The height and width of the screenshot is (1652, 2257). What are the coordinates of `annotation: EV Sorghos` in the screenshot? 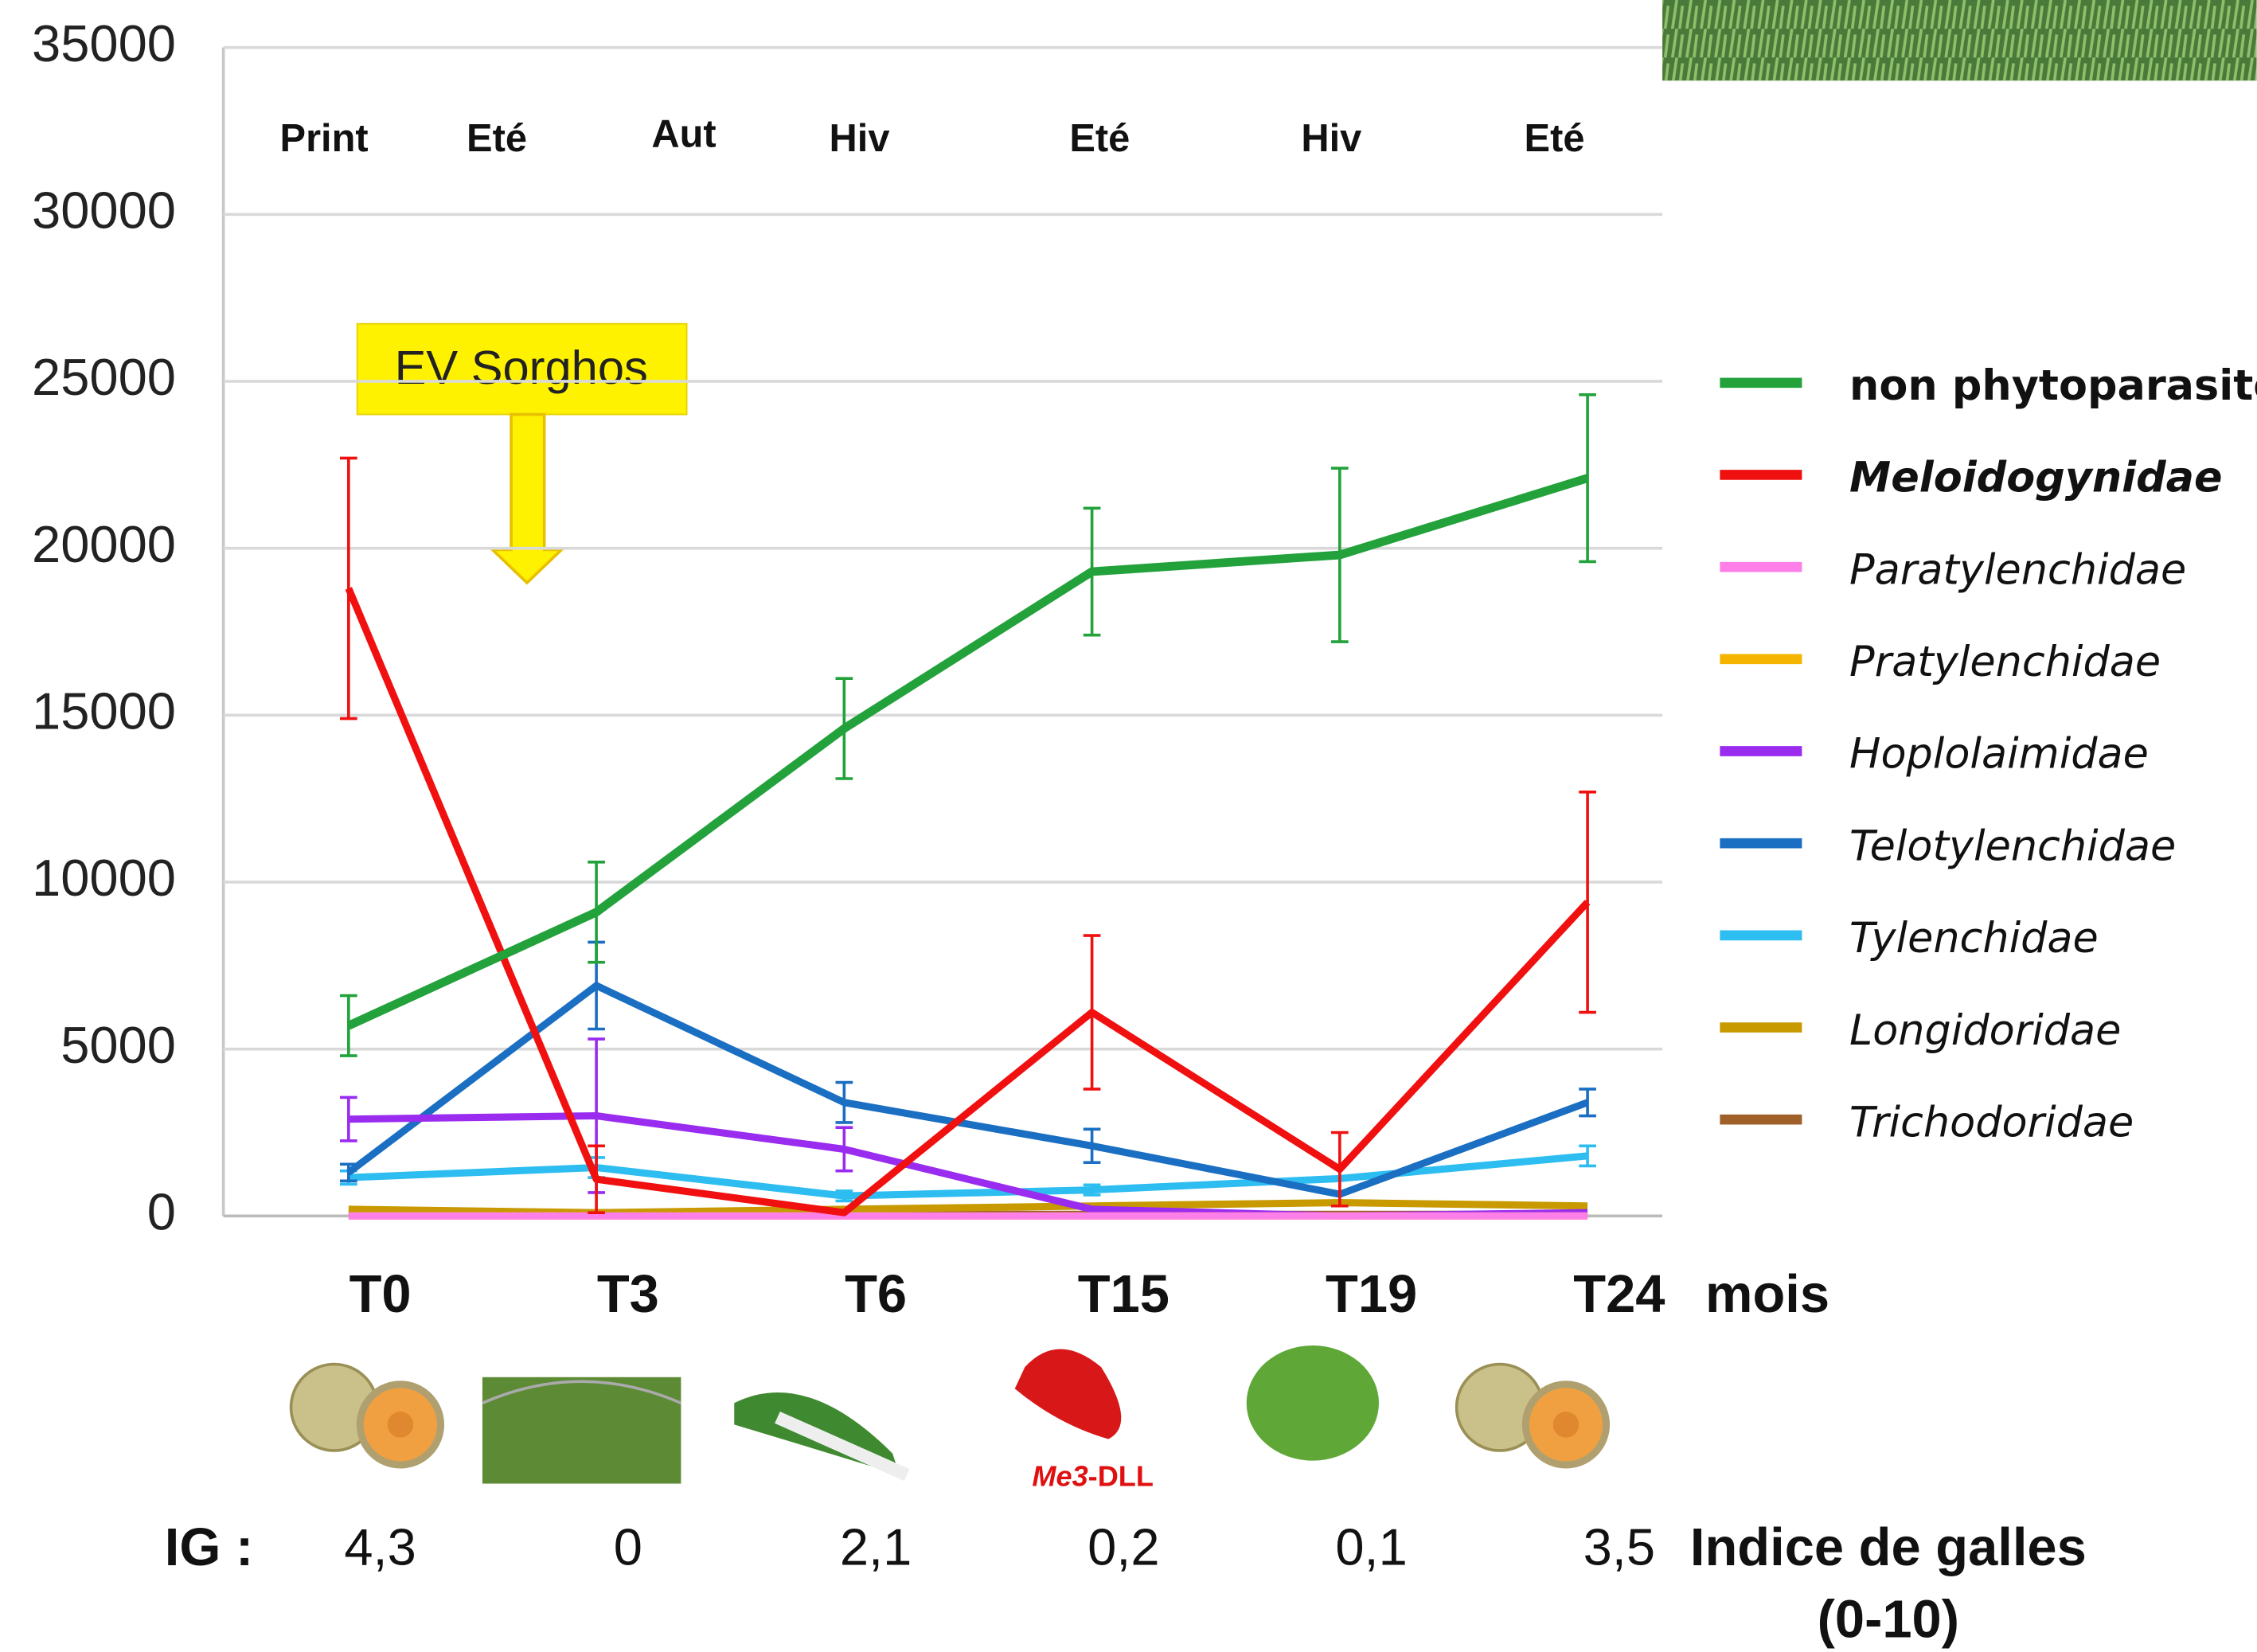 It's located at (521, 367).